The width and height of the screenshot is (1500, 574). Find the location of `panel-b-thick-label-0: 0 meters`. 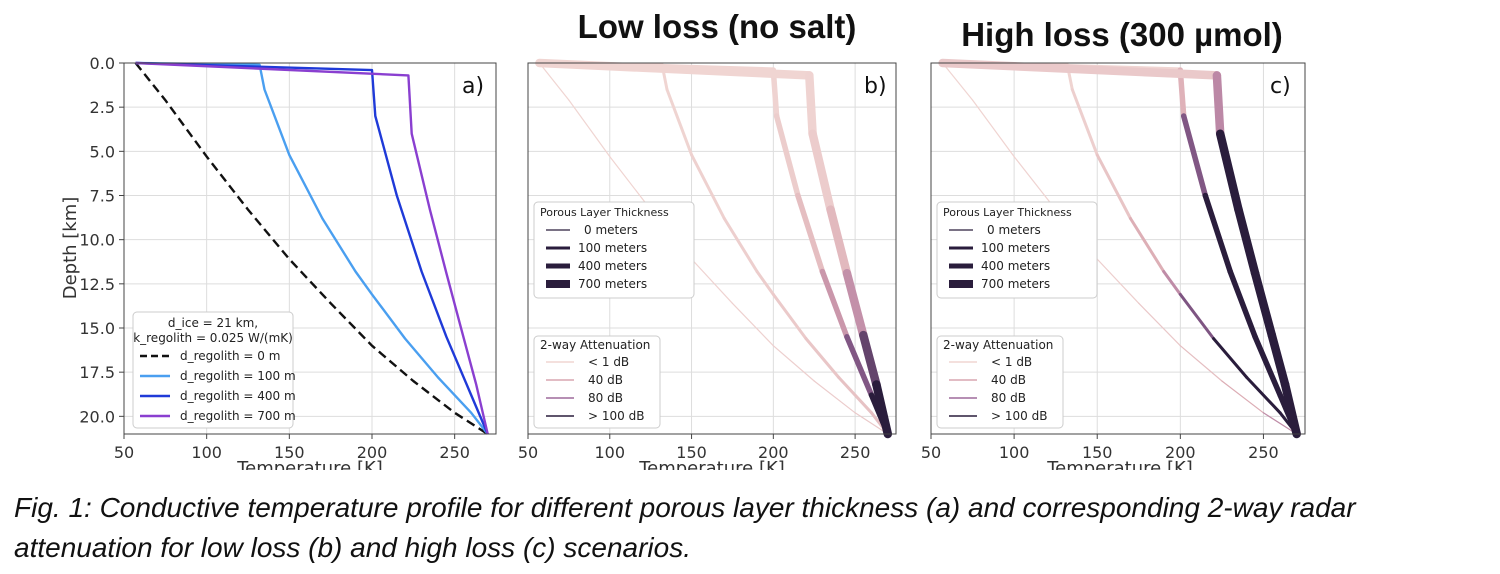

panel-b-thick-label-0: 0 meters is located at coordinates (611, 230).